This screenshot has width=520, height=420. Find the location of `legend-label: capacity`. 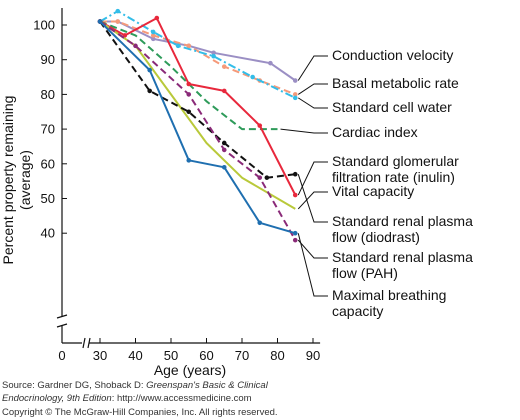

legend-label: capacity is located at coordinates (357, 311).